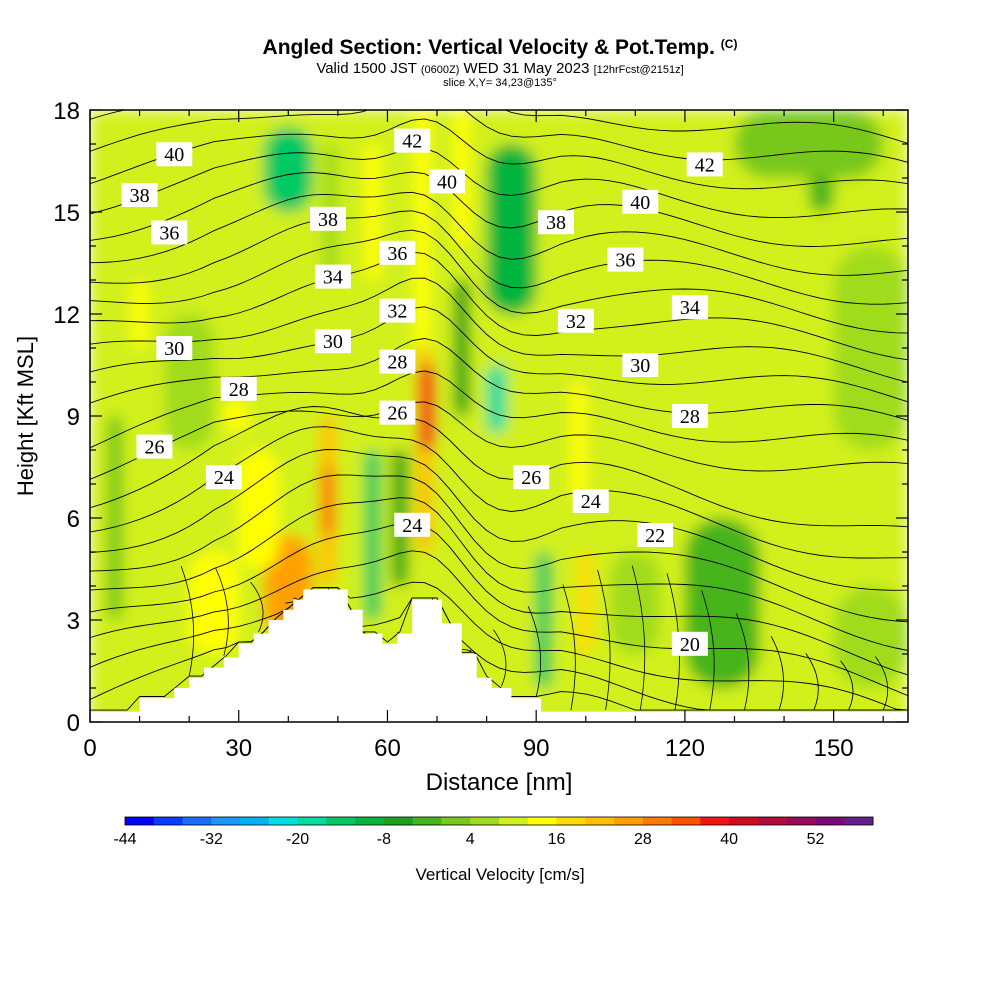 This screenshot has width=1000, height=1000. What do you see at coordinates (211, 839) in the screenshot?
I see `colorbar-tick-label: -32` at bounding box center [211, 839].